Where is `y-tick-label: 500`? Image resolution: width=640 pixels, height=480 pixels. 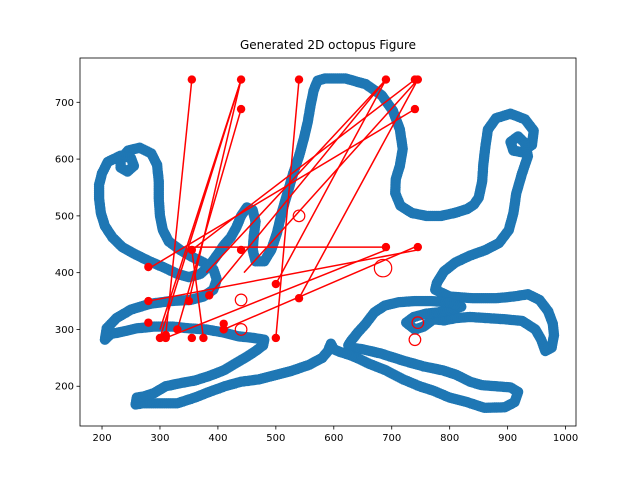
y-tick-label: 500 is located at coordinates (64, 216).